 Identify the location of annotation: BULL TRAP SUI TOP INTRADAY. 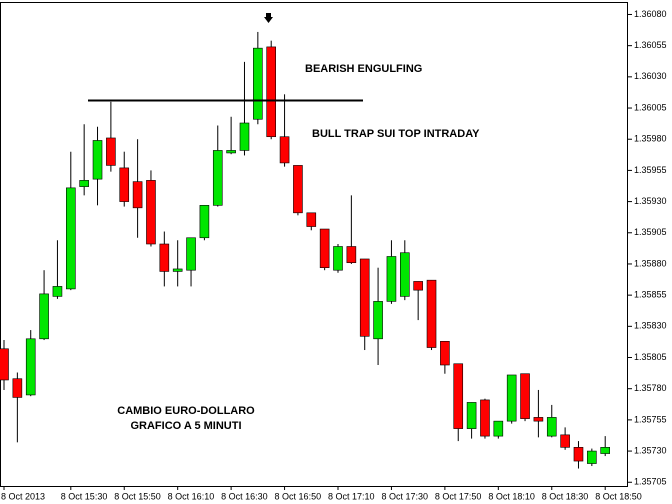
(396, 134).